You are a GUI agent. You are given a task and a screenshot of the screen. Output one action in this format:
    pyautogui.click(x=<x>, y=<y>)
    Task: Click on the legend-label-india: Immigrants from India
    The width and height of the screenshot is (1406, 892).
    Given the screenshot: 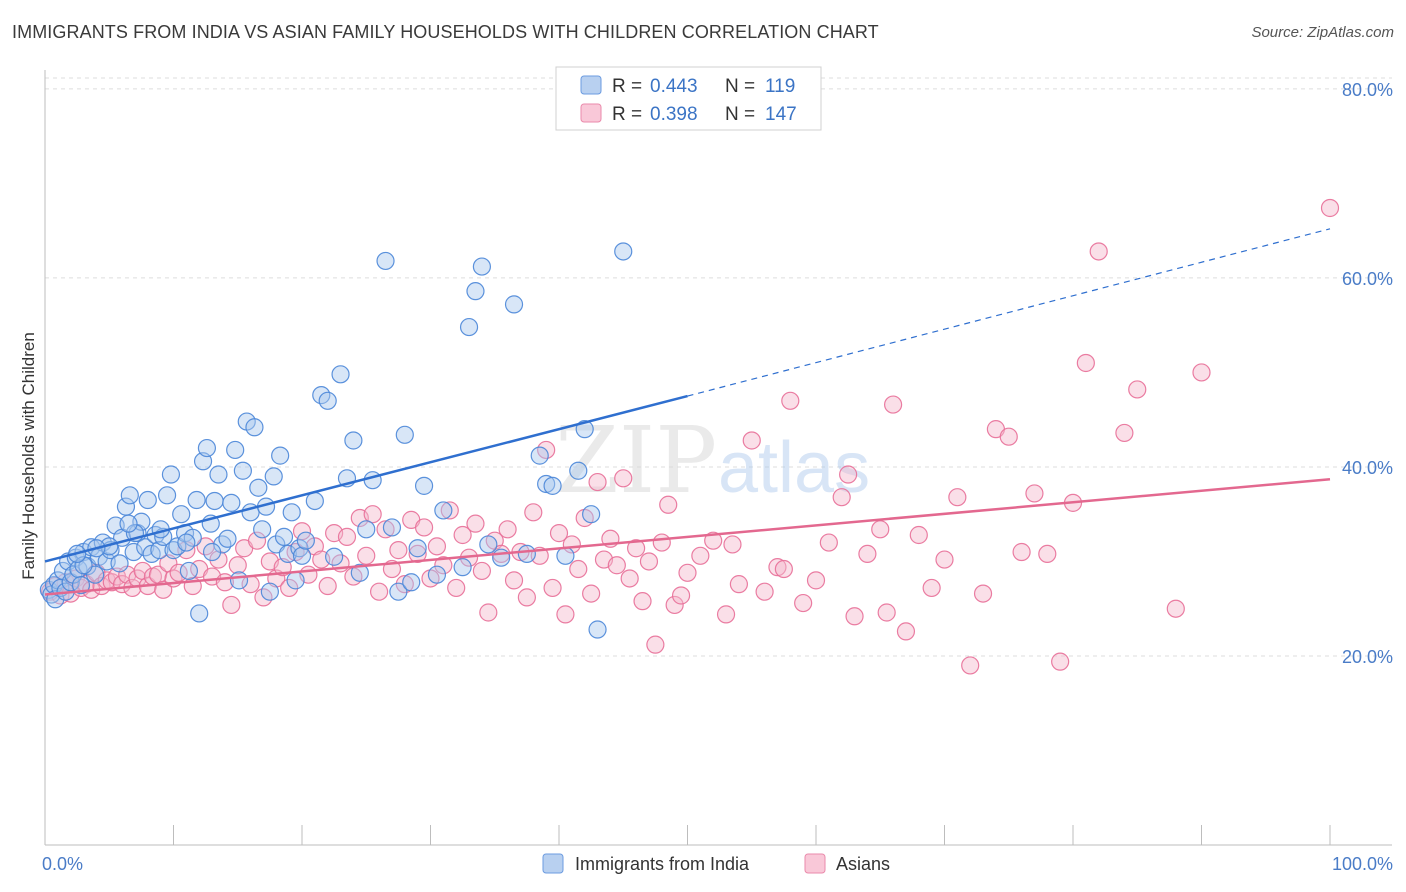 What is the action you would take?
    pyautogui.click(x=662, y=864)
    